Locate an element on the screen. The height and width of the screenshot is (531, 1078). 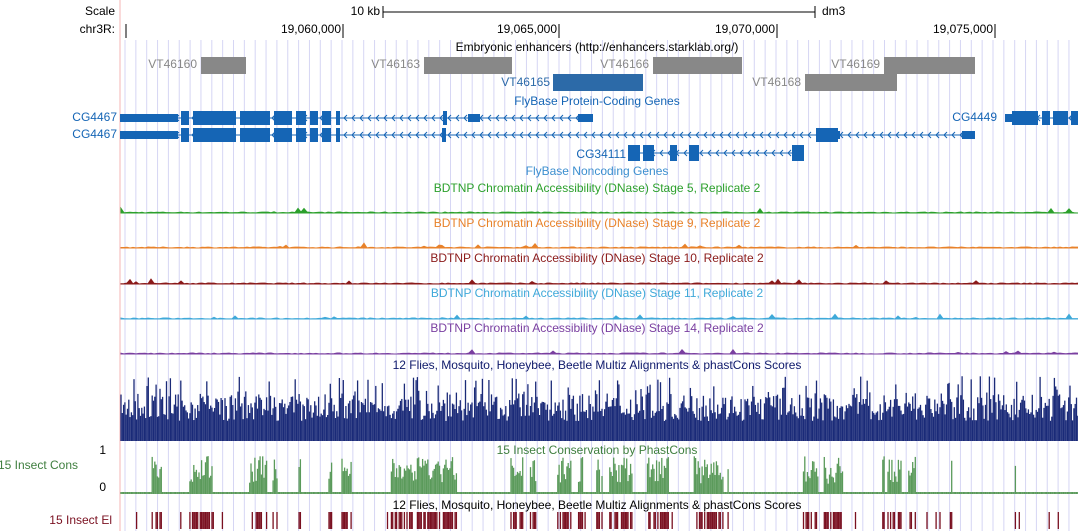
enhancer-label: VT46166 is located at coordinates (624, 64).